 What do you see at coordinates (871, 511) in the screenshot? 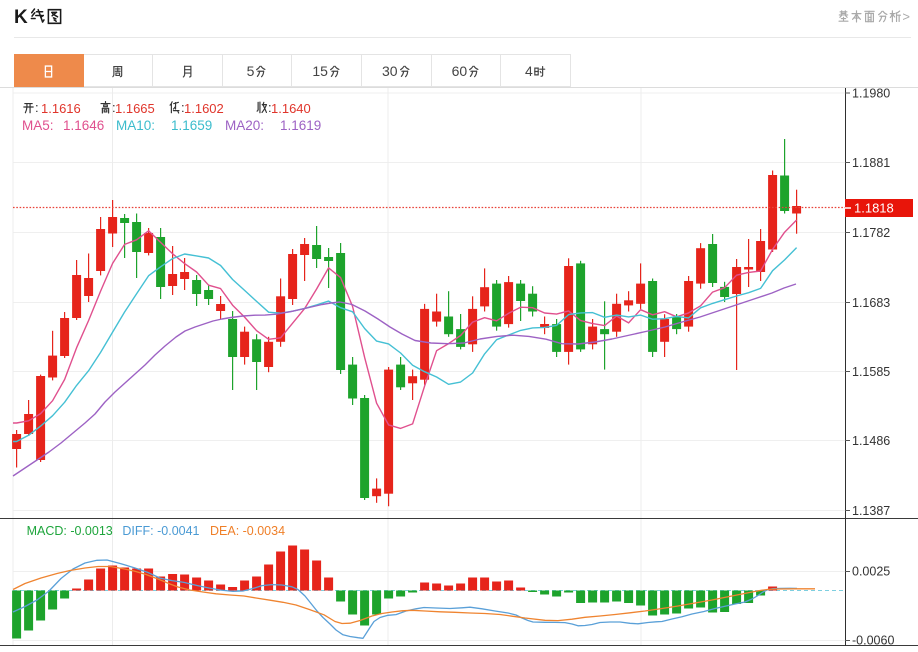
I see `svg-text: 1.1387` at bounding box center [871, 511].